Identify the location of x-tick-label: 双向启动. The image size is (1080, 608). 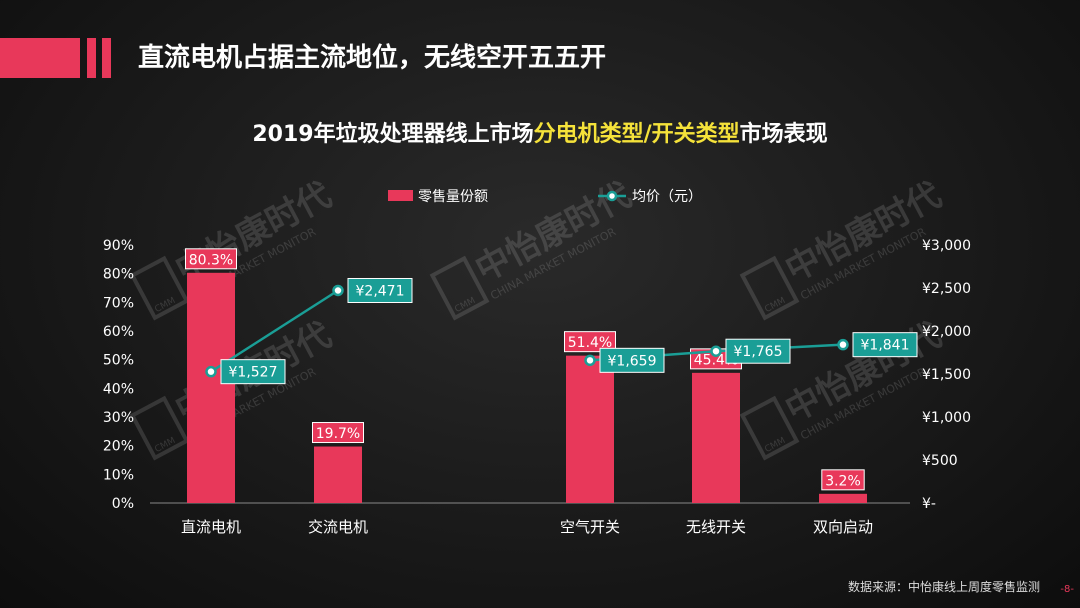
(843, 527).